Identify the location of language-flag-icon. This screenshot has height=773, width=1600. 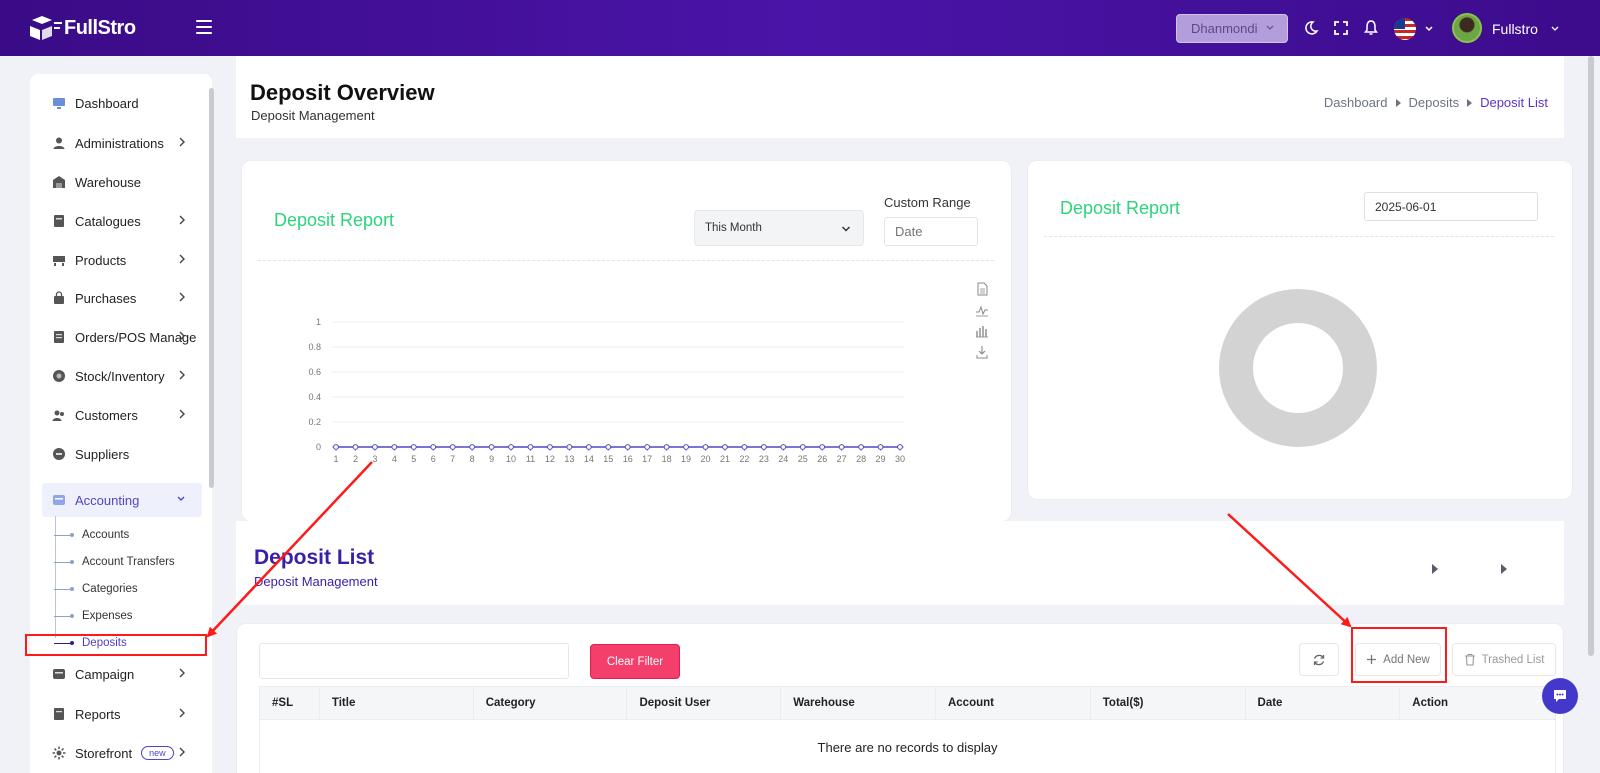
(1405, 29).